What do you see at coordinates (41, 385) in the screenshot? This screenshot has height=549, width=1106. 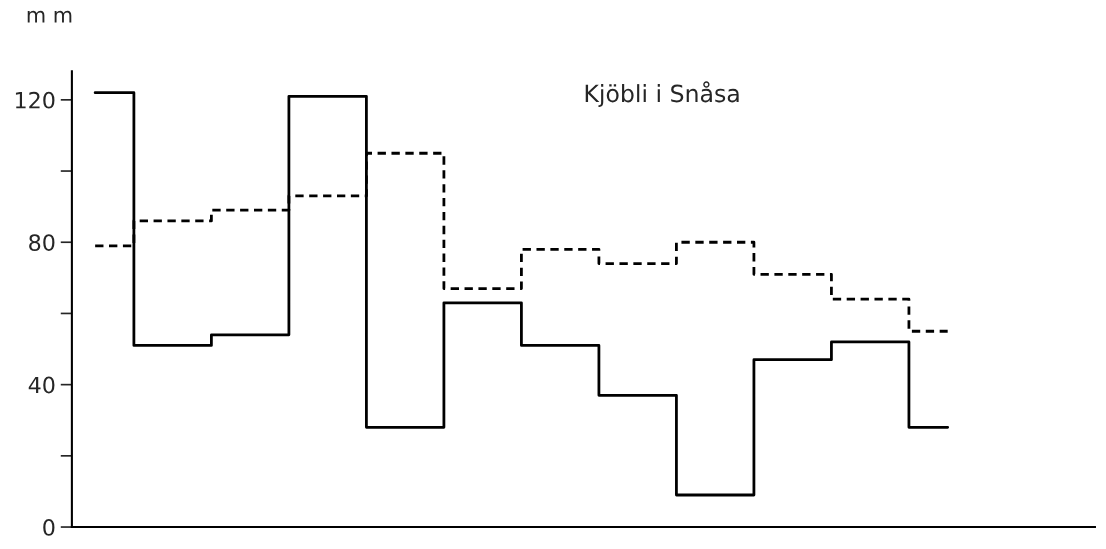 I see `y-tick-label: 40` at bounding box center [41, 385].